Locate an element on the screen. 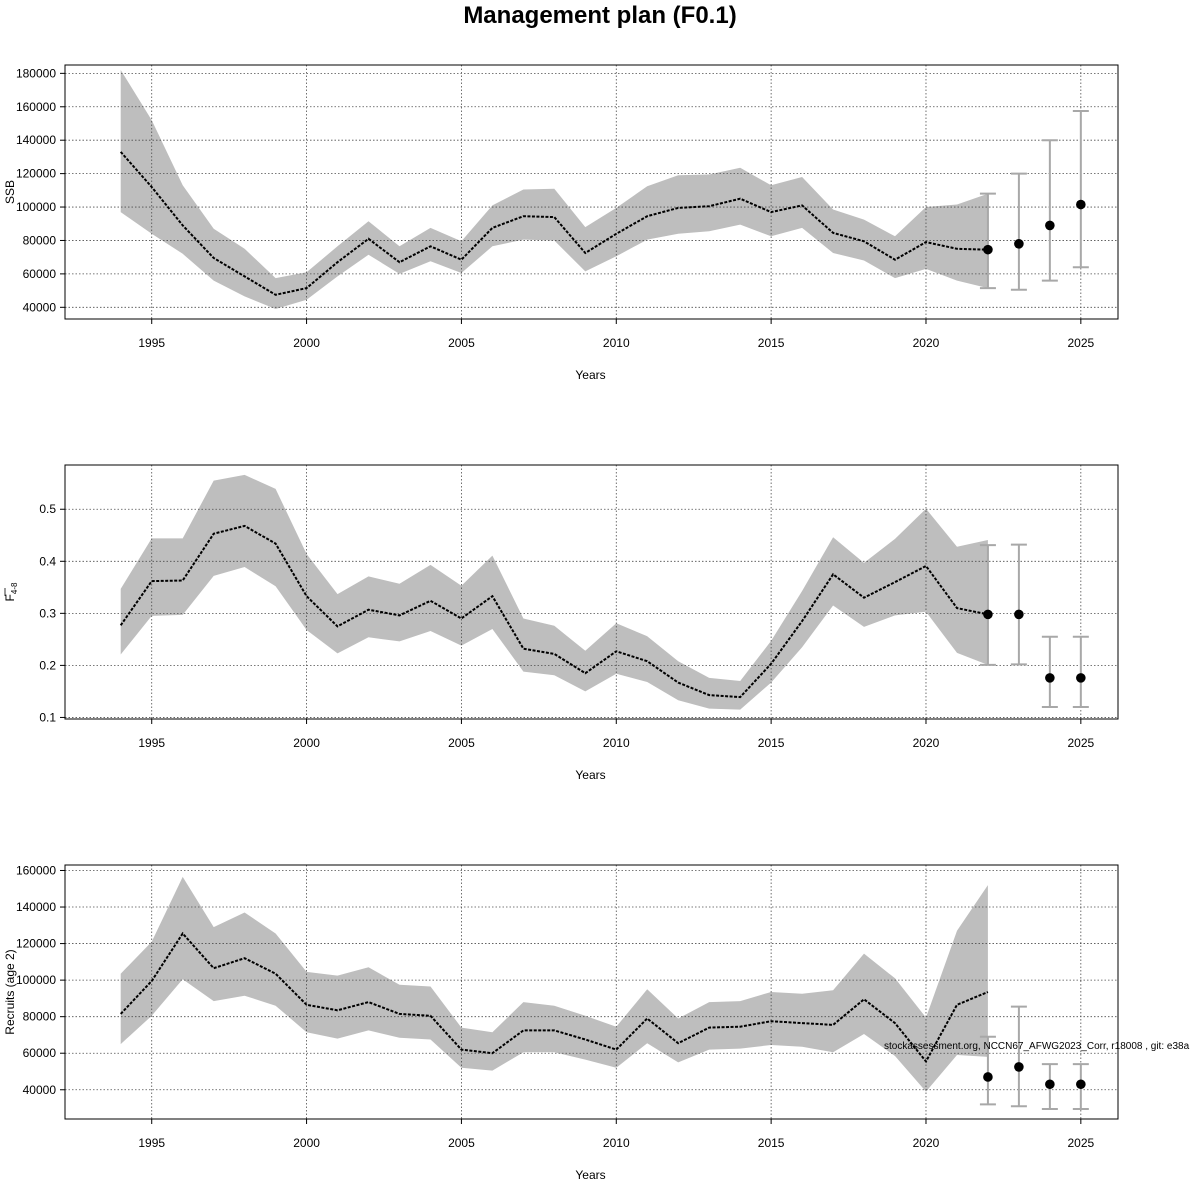 This screenshot has height=1200, width=1200. ssb-forecast-point-2023 is located at coordinates (1019, 244).